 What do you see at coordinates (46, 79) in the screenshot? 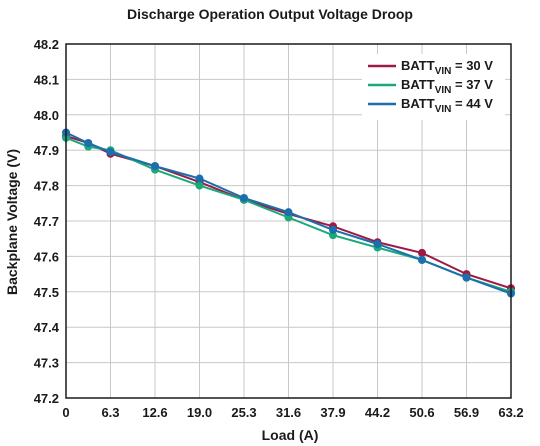
I see `y-tick-label: 48.1` at bounding box center [46, 79].